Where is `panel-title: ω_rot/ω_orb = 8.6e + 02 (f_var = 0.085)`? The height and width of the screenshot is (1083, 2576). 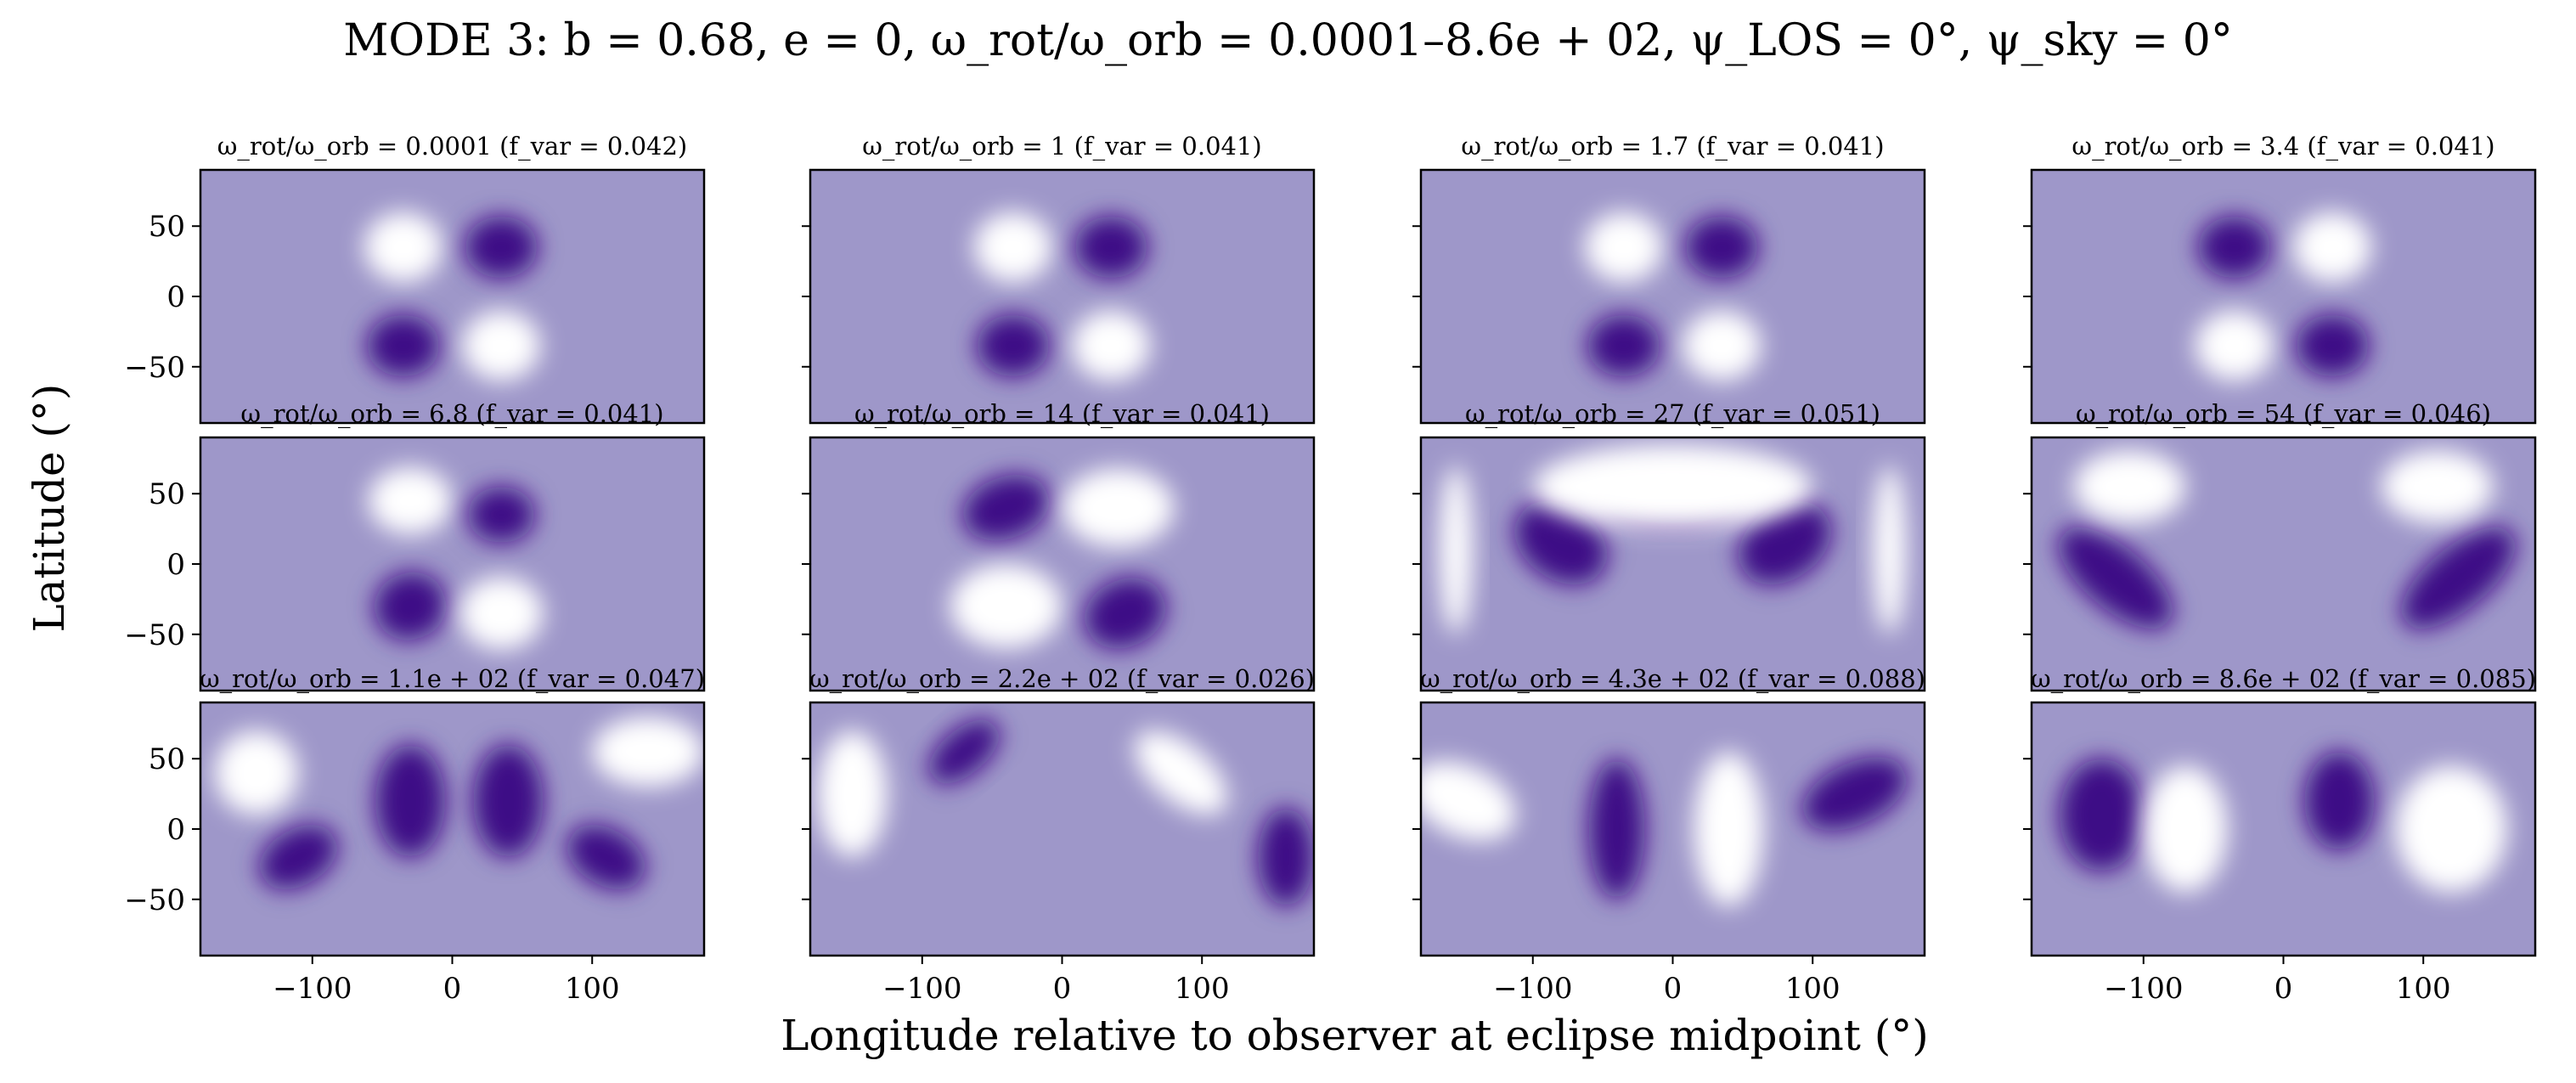 panel-title: ω_rot/ω_orb = 8.6e + 02 (f_var = 0.085) is located at coordinates (2283, 679).